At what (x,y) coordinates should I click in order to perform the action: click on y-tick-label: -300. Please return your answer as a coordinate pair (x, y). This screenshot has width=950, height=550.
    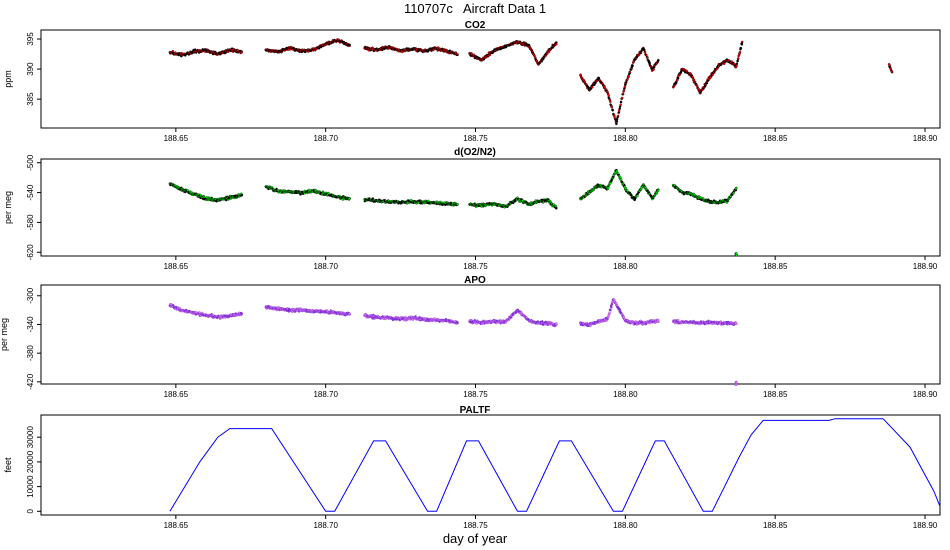
    Looking at the image, I should click on (30, 295).